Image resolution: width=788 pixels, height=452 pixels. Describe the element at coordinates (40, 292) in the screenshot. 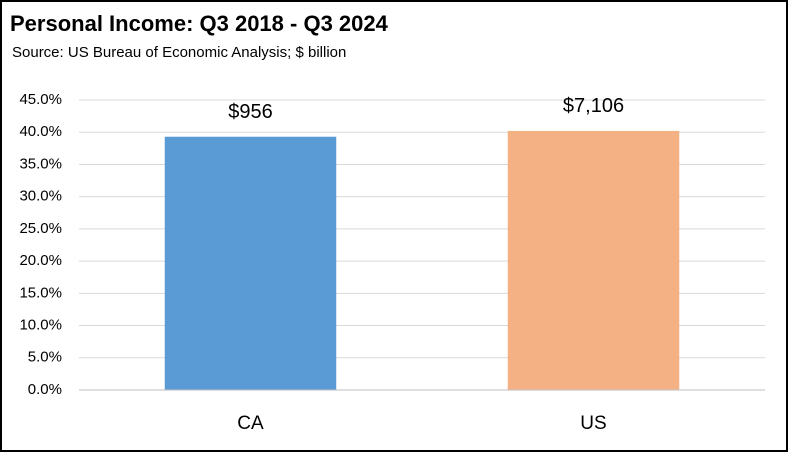

I see `y-tick-label: 15.0%` at that location.